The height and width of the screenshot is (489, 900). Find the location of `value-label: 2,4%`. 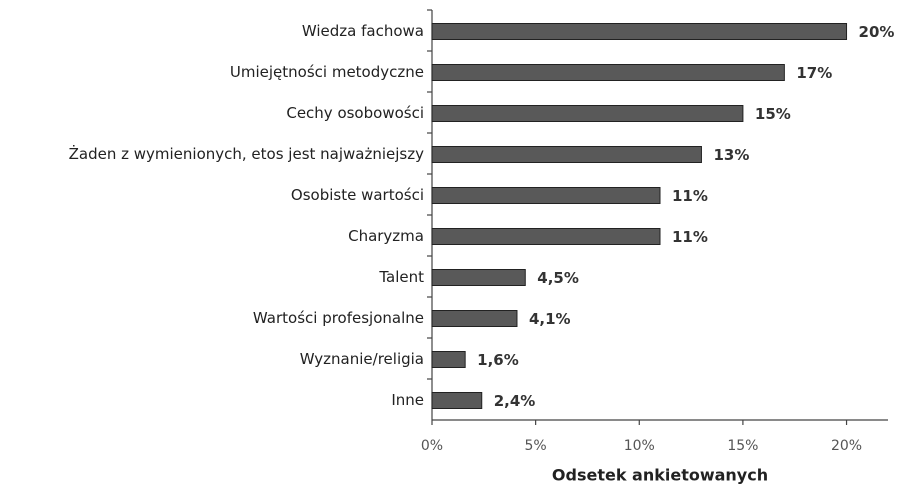

value-label: 2,4% is located at coordinates (515, 401).